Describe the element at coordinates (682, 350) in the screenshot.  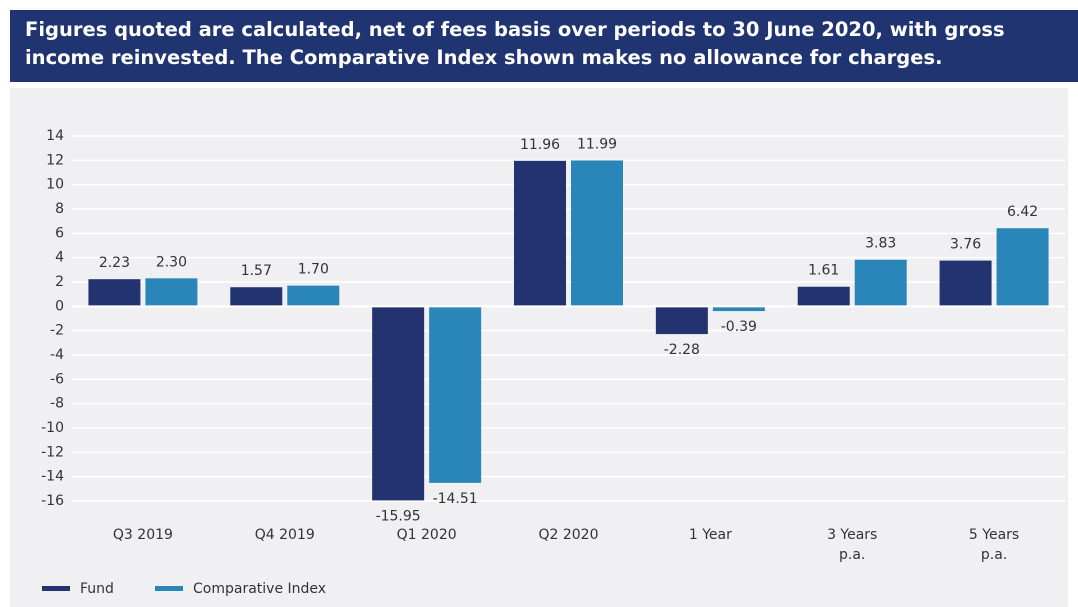
I see `value-label: -2.28` at that location.